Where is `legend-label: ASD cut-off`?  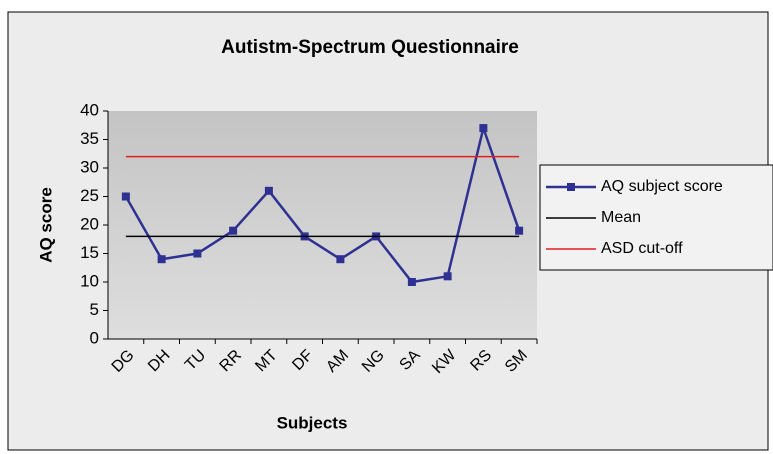 legend-label: ASD cut-off is located at coordinates (642, 248).